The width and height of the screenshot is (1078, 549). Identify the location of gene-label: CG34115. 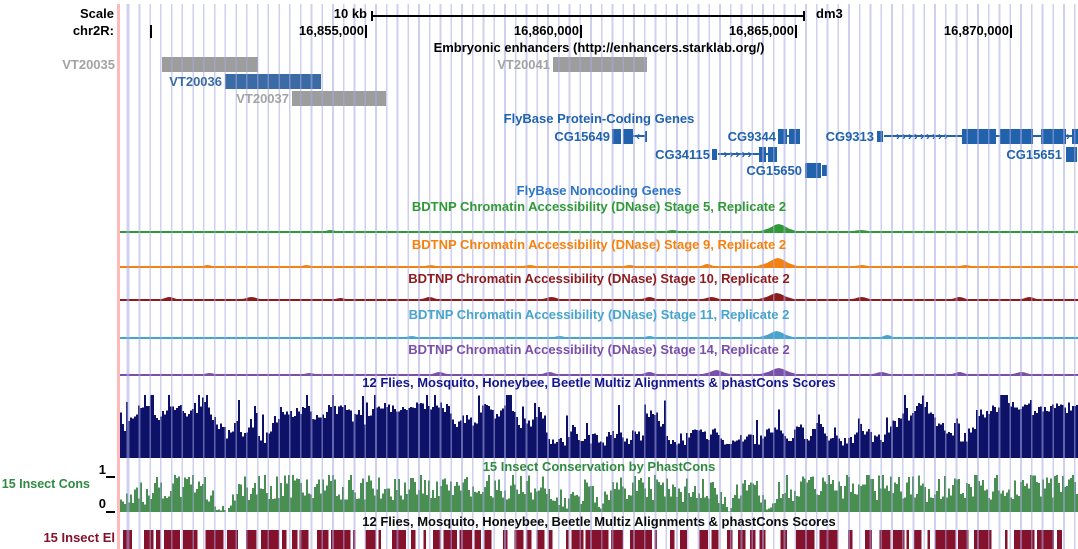
(682, 154).